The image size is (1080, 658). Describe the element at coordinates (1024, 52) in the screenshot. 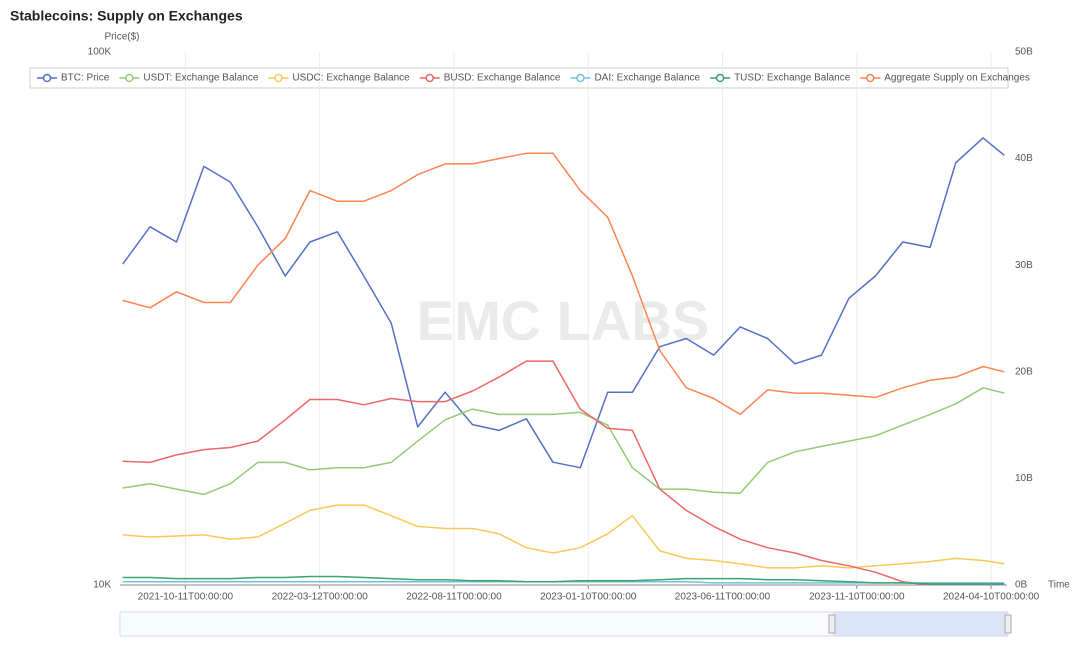

I see `y2-tick-label: 50B` at that location.